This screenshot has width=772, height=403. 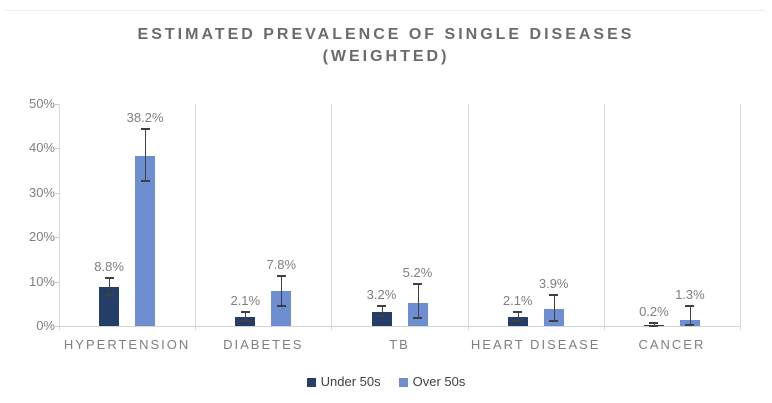 What do you see at coordinates (535, 344) in the screenshot?
I see `x-axis-category-label-heart-disease: HEART DISEASE` at bounding box center [535, 344].